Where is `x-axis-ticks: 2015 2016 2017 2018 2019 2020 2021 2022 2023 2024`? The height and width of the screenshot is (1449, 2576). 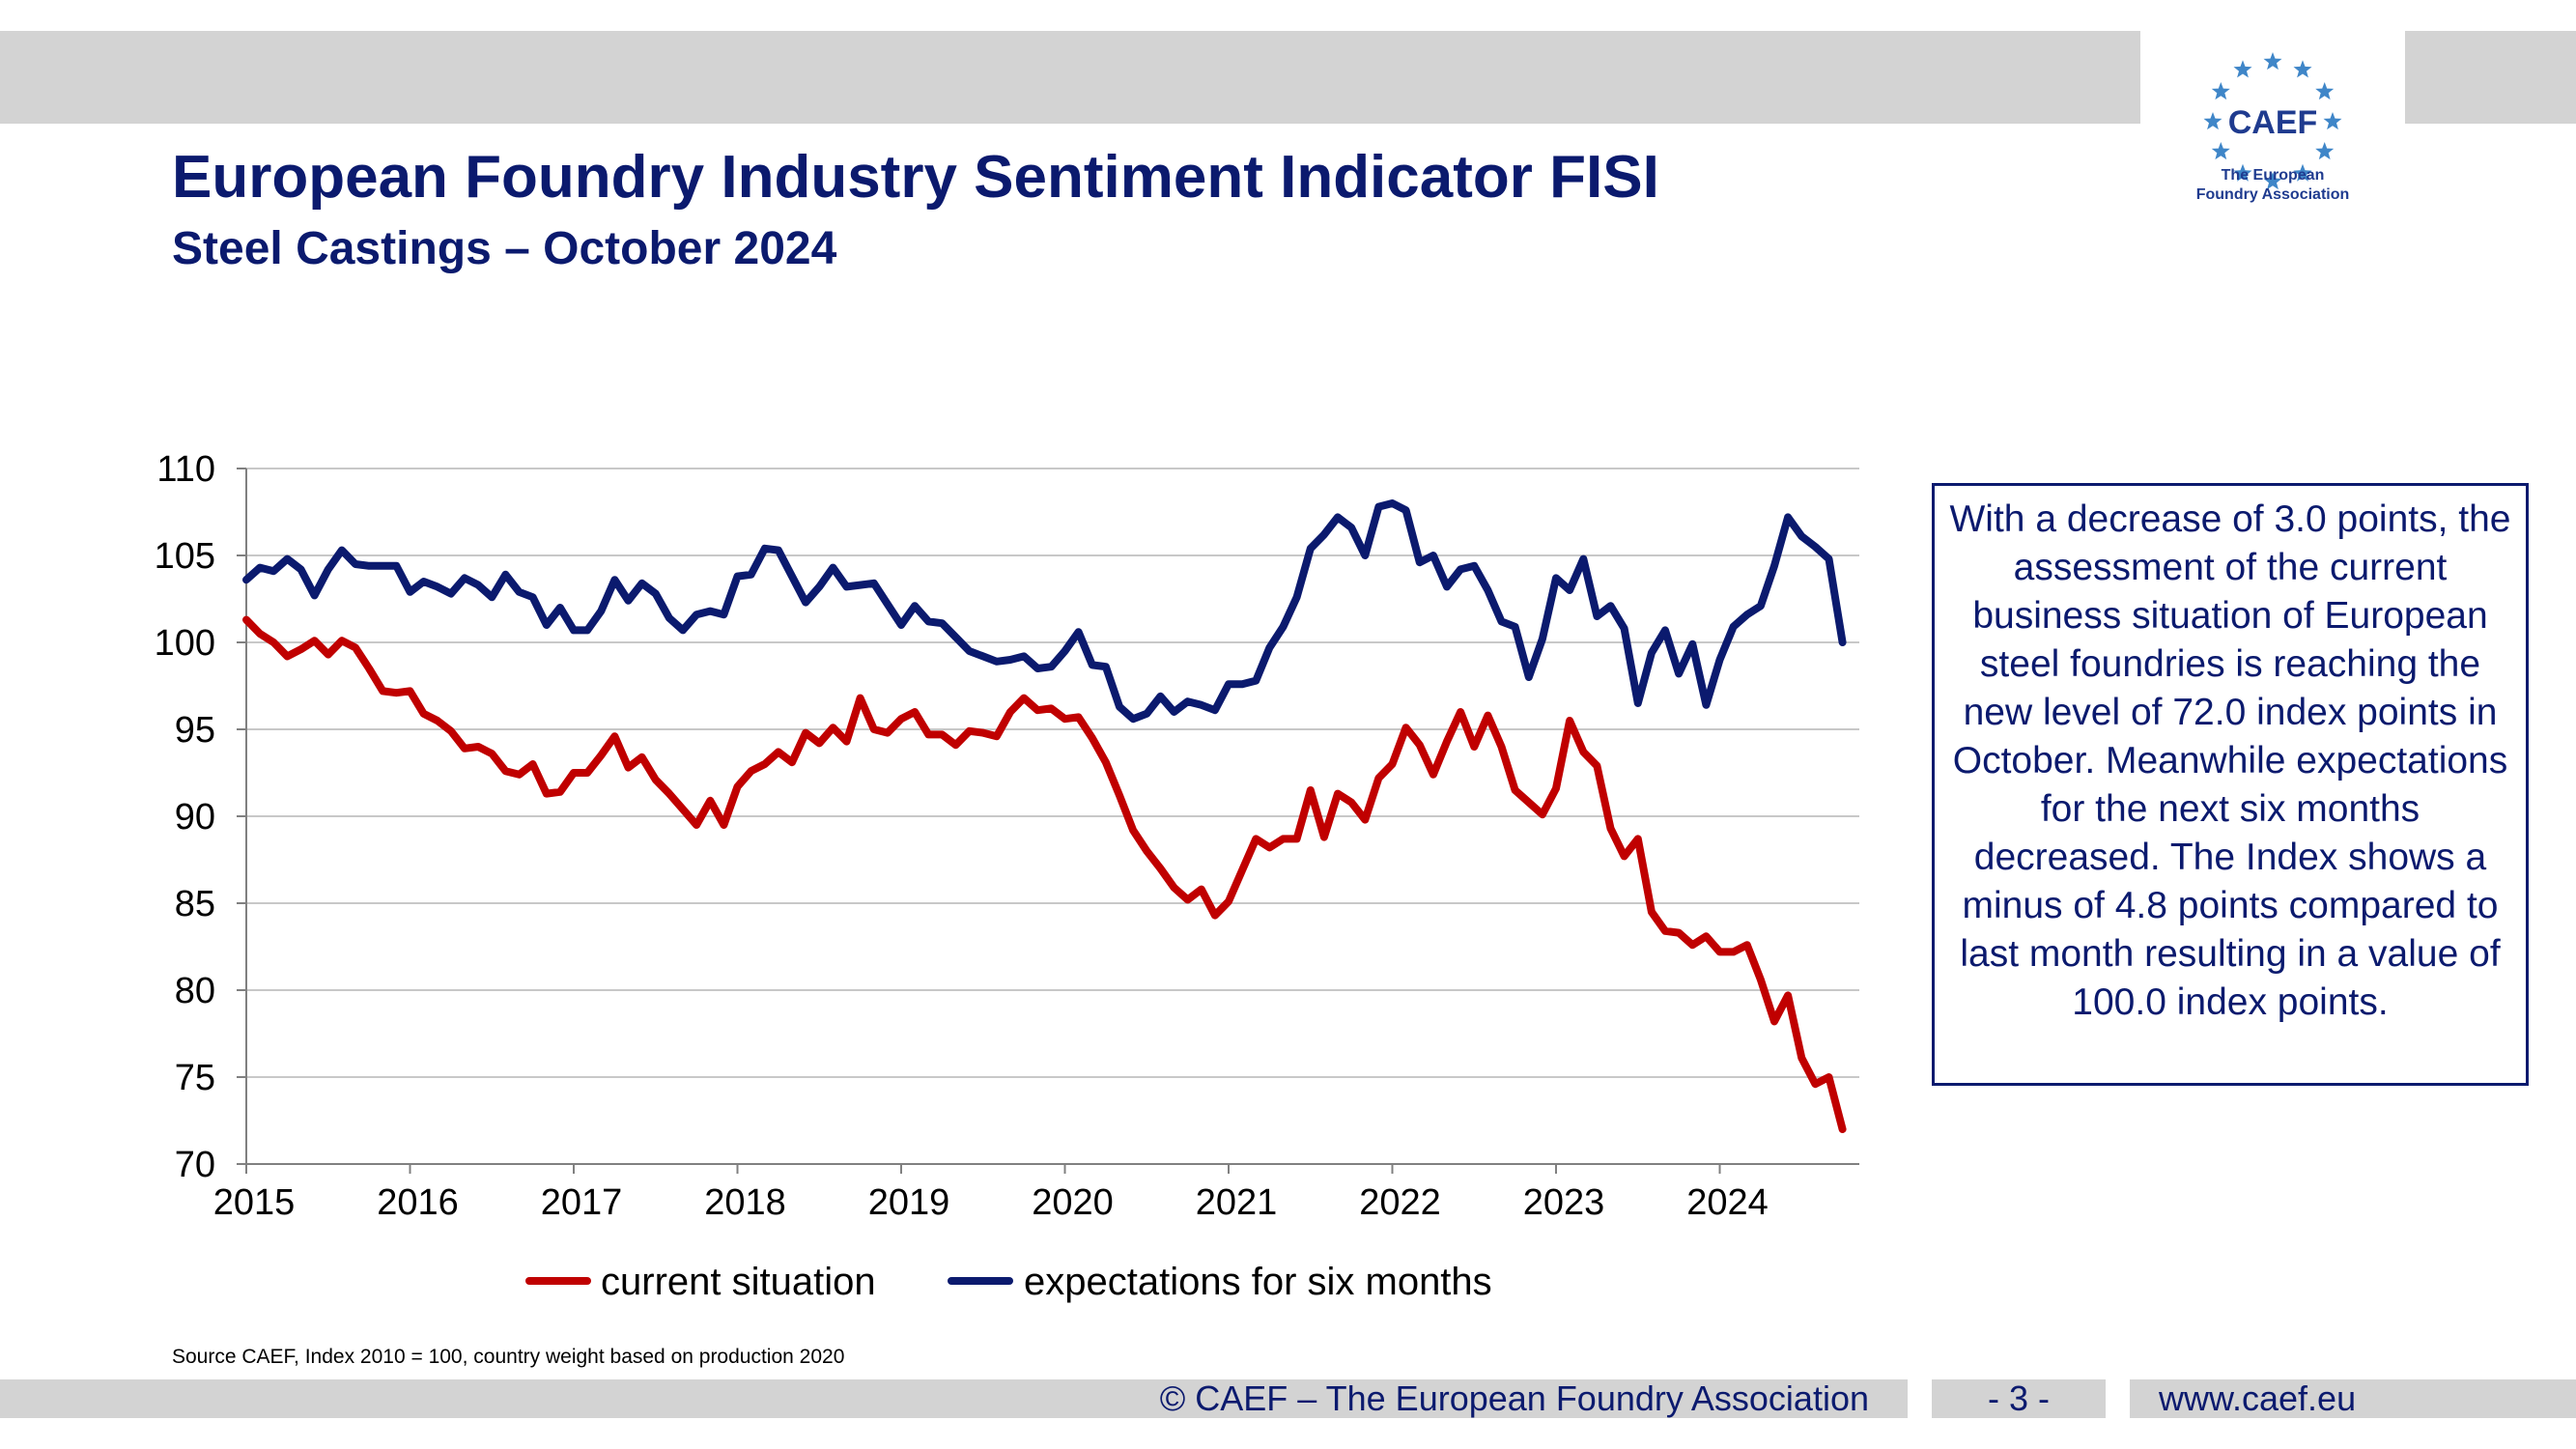
x-axis-ticks: 2015 2016 2017 2018 2019 2020 2021 2022 2023 2024 is located at coordinates (991, 1193).